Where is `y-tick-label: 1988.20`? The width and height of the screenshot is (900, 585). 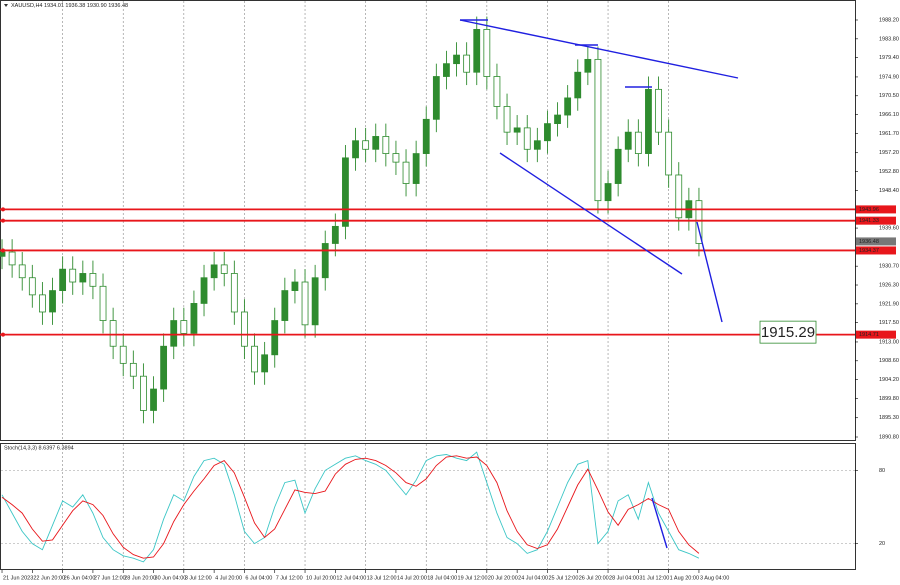
y-tick-label: 1988.20 is located at coordinates (889, 20).